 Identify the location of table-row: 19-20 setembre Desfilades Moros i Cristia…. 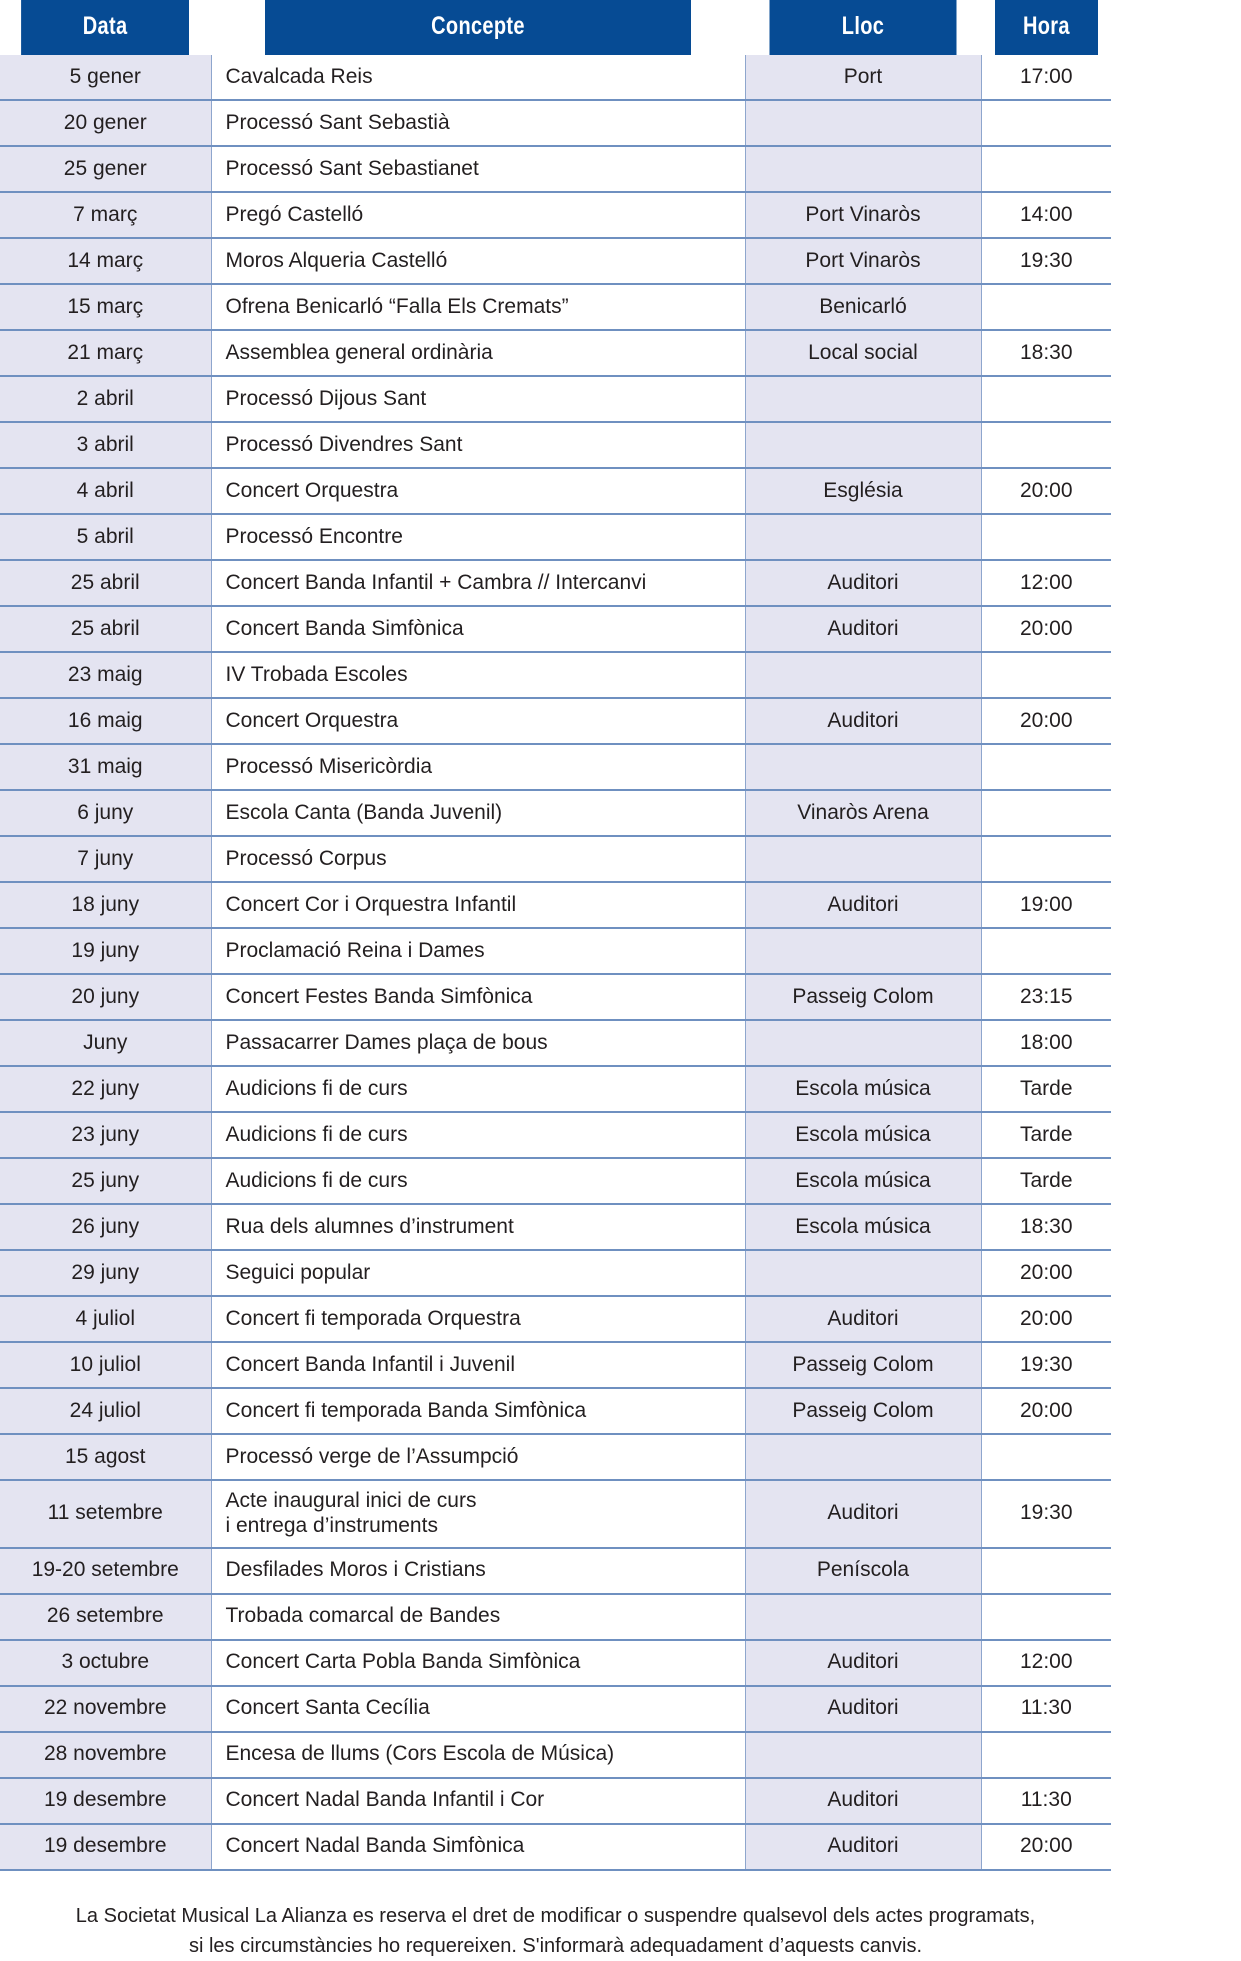
(555, 1570).